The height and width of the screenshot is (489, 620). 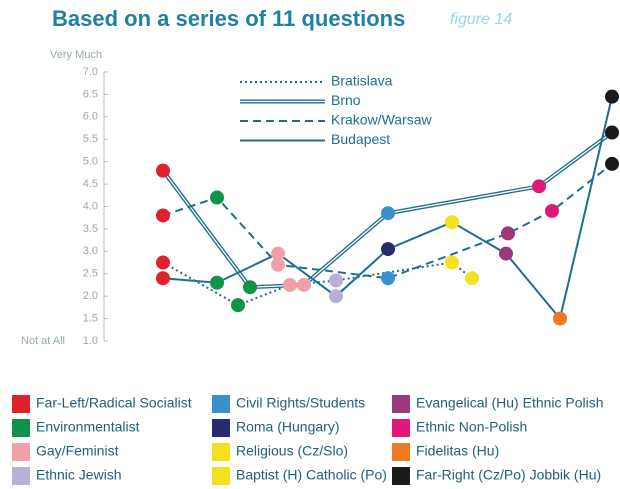 I want to click on y-tick-label: 4.0, so click(x=90, y=206).